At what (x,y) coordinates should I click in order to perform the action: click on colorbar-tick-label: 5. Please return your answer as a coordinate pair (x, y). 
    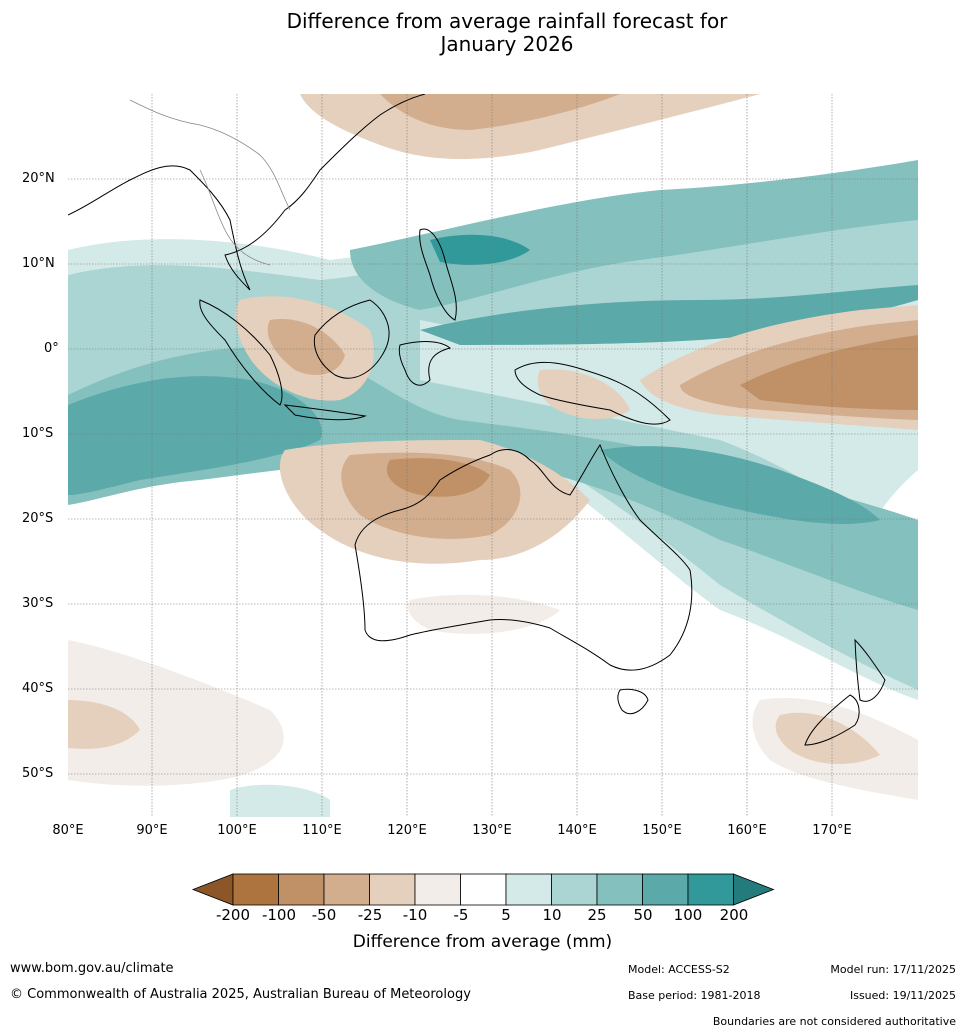
    Looking at the image, I should click on (506, 915).